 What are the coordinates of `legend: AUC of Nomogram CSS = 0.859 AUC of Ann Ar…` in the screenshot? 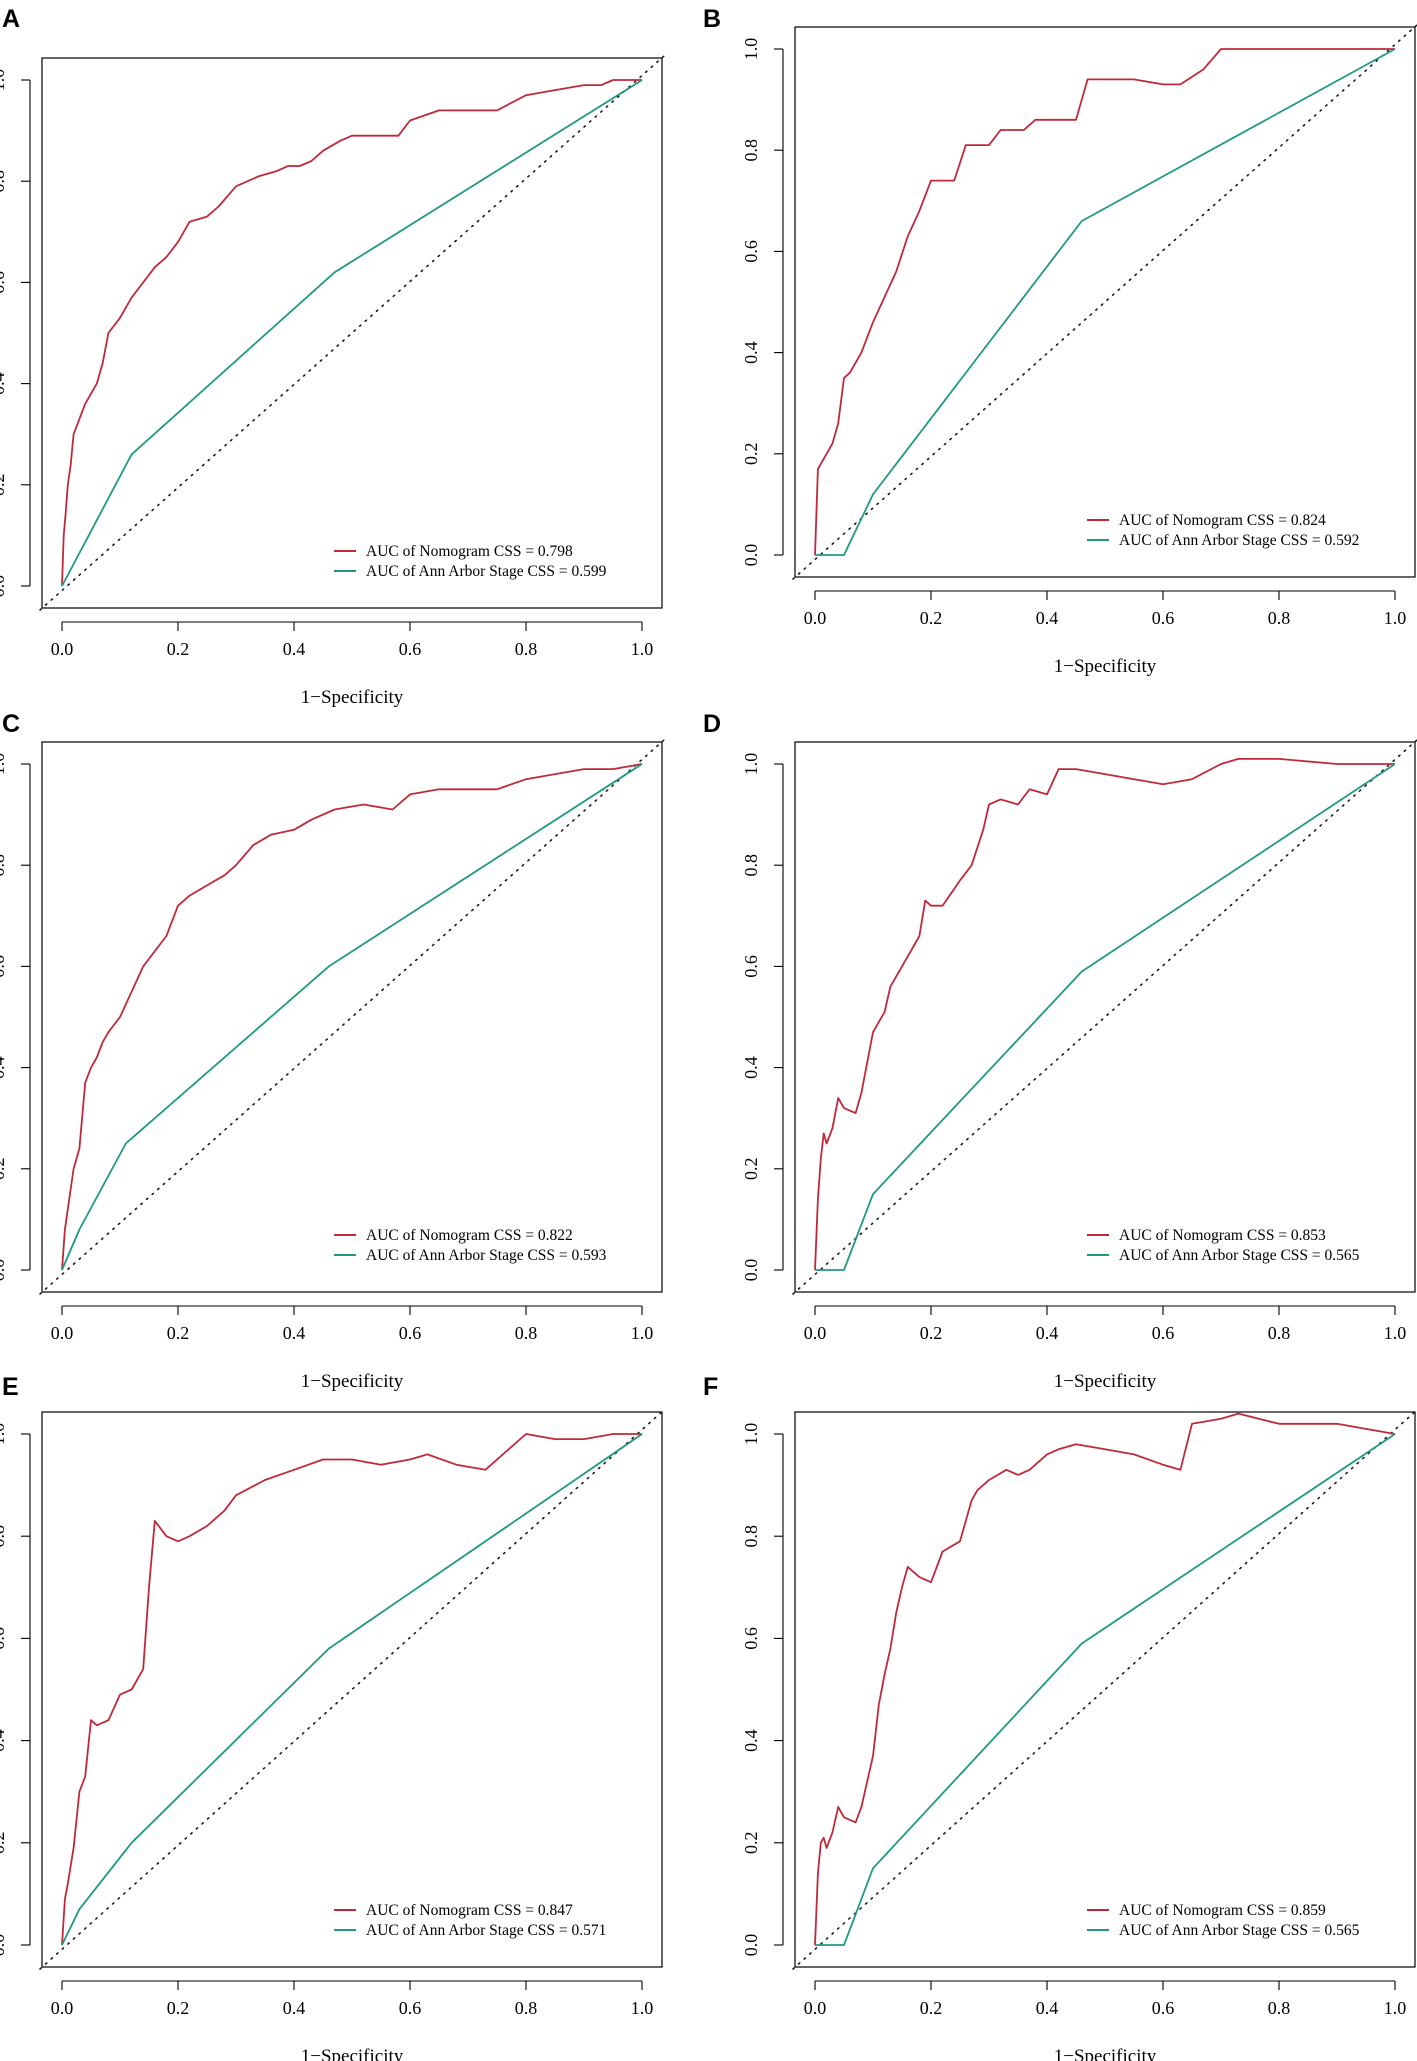 It's located at (1223, 1920).